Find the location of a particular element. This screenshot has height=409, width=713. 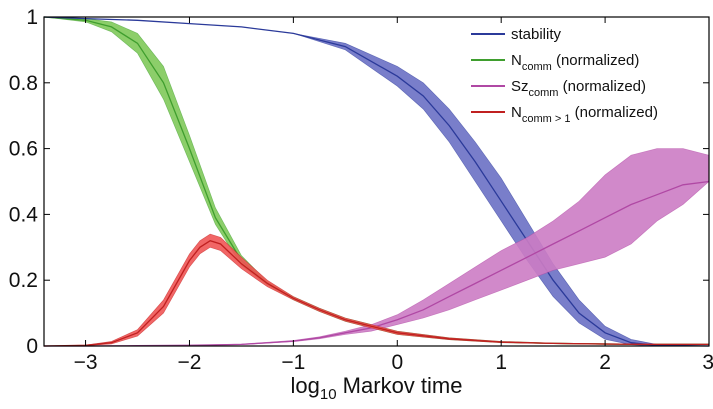

y-tick-label: 1 is located at coordinates (32, 17).